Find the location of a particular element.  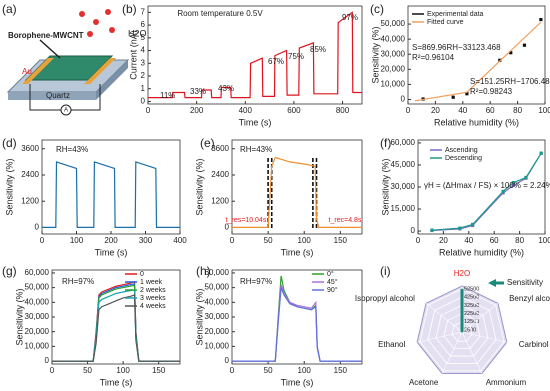

y-tick-label: 1200 is located at coordinates (220, 200).